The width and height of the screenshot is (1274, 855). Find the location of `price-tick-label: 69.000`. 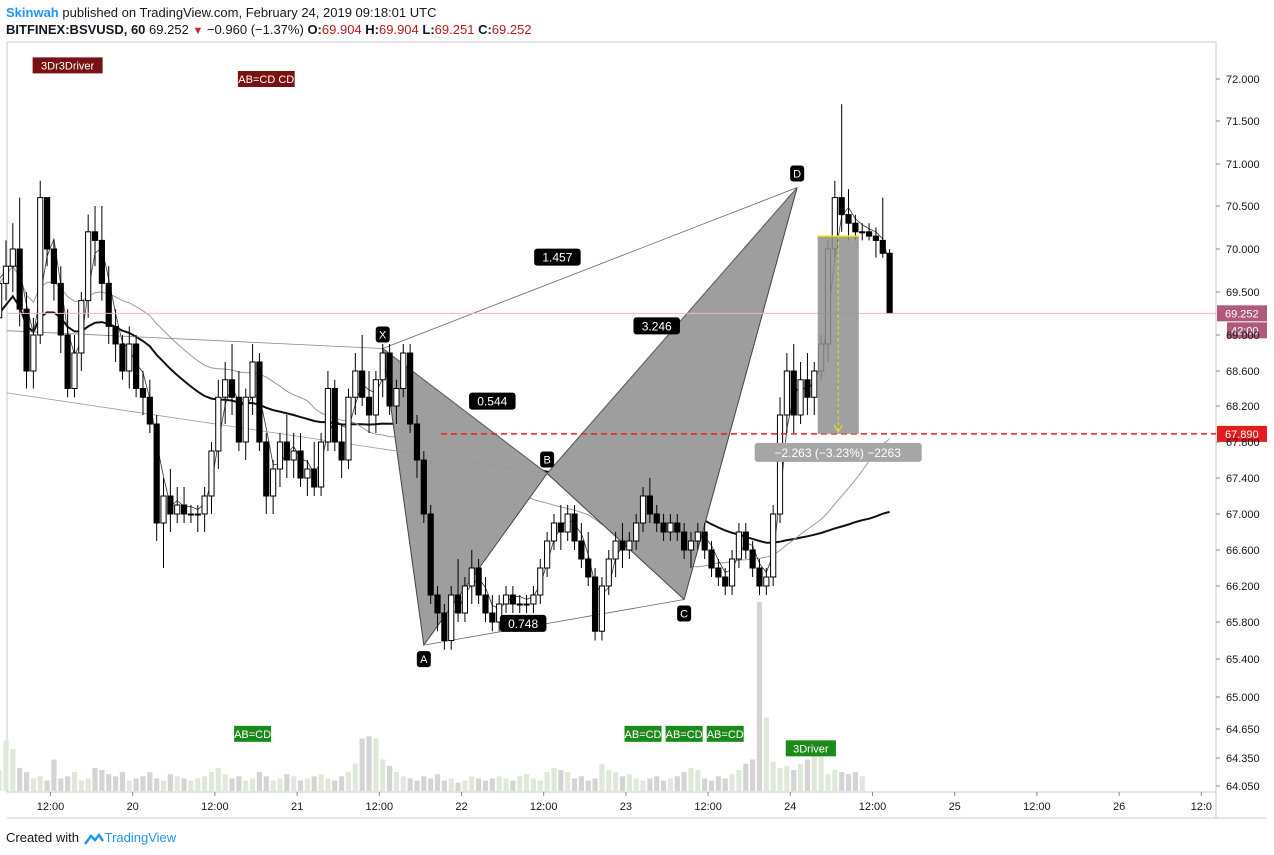

price-tick-label: 69.000 is located at coordinates (1243, 336).